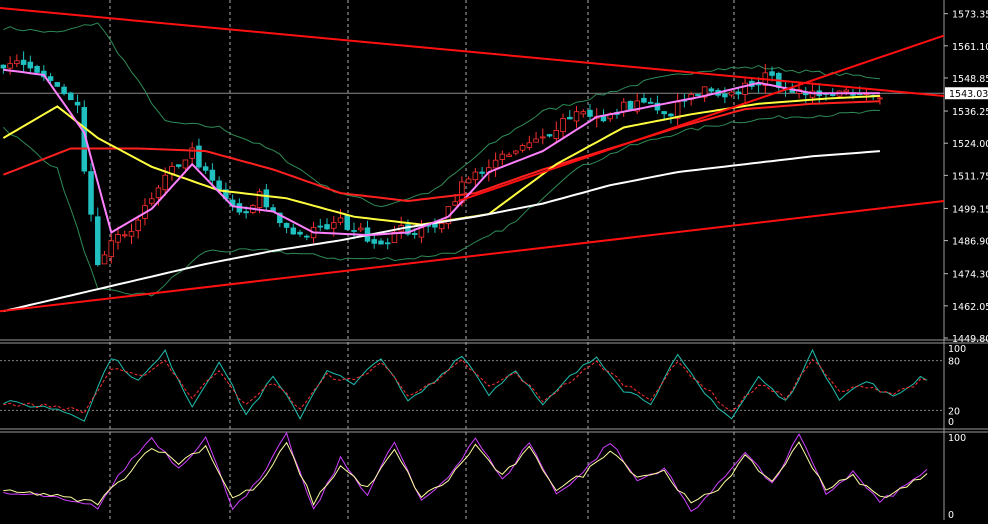 This screenshot has height=524, width=988. What do you see at coordinates (954, 411) in the screenshot?
I see `oscillator-1-tick-label: 20` at bounding box center [954, 411].